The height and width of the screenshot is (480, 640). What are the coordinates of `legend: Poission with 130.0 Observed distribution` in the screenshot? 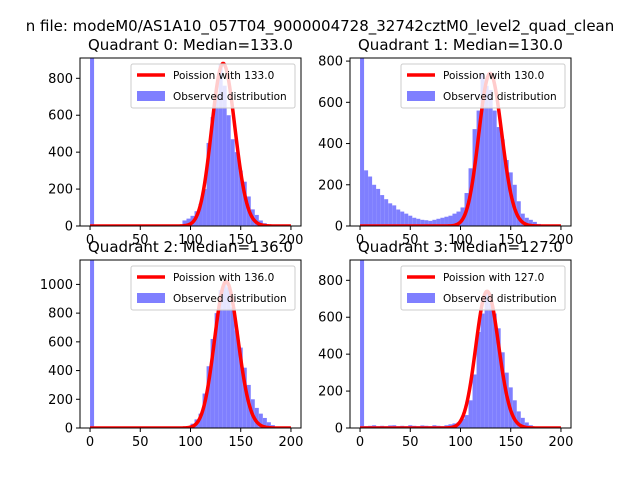 It's located at (483, 86).